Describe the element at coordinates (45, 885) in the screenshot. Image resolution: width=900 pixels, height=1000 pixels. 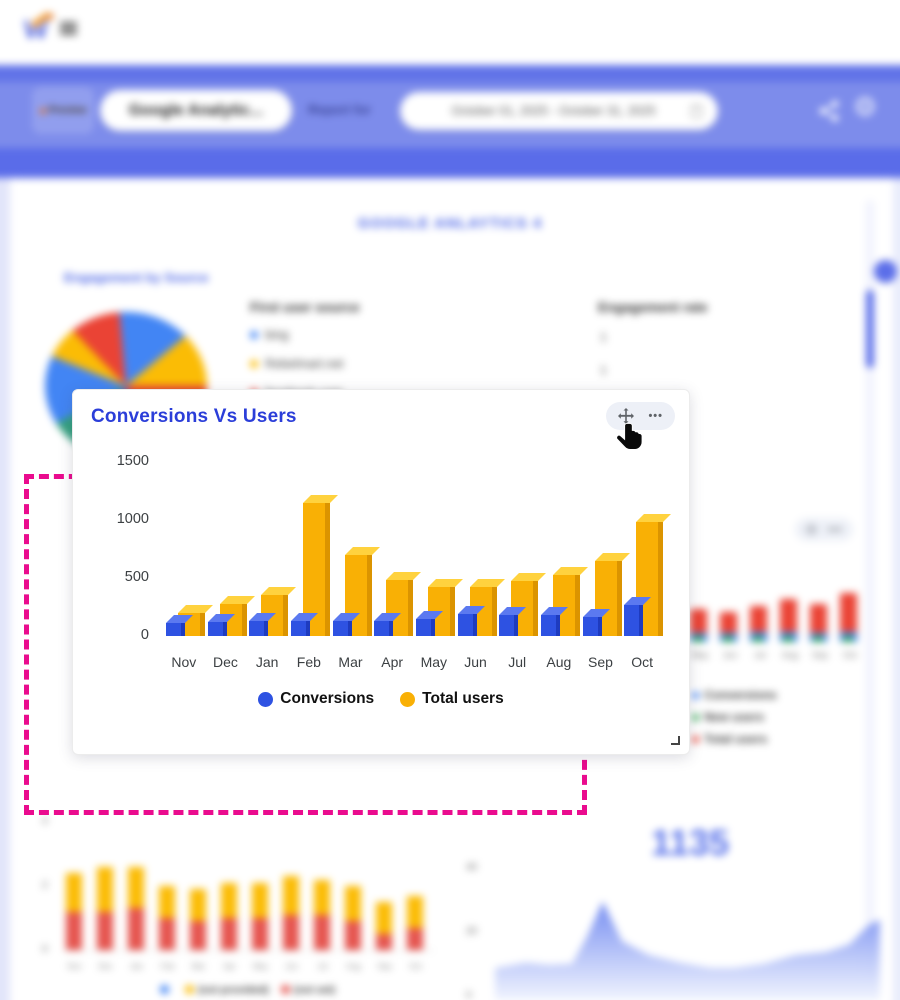
I see `y-axis-label: 2` at that location.